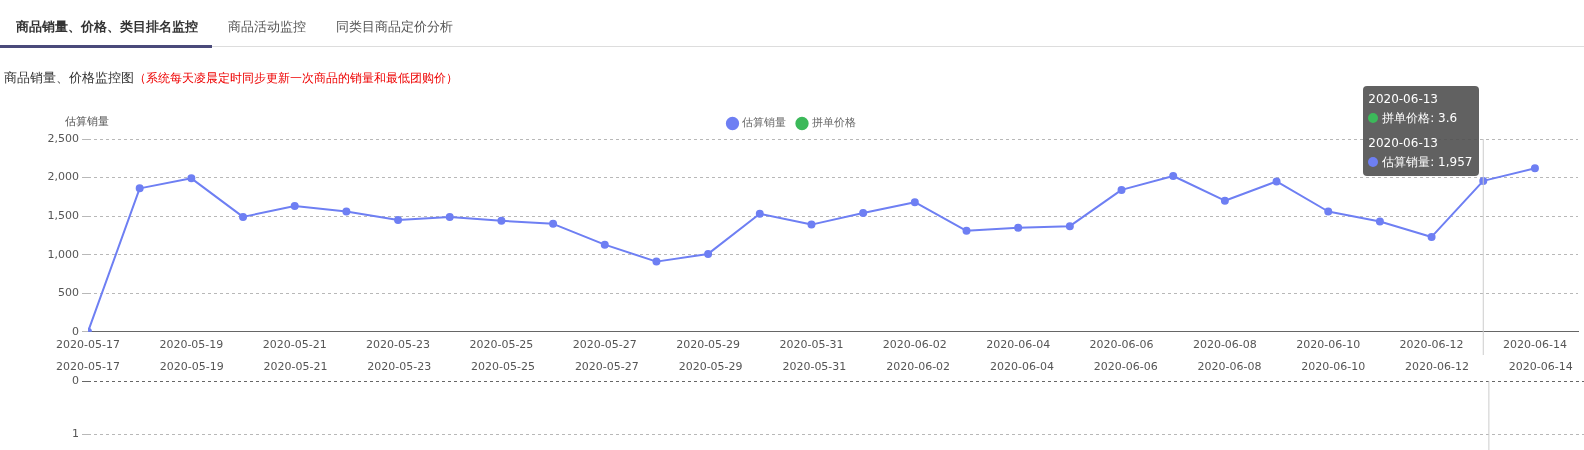 This screenshot has height=450, width=1584. I want to click on y-tick-label: 1,500, so click(63, 215).